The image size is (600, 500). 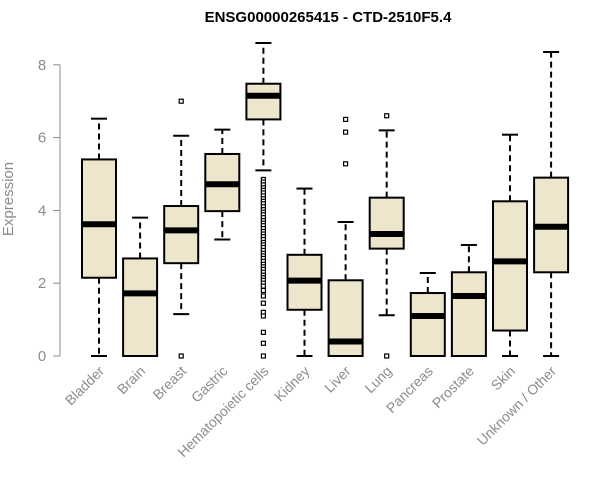 I want to click on box-body-hematopoietic-cells, so click(x=263, y=101).